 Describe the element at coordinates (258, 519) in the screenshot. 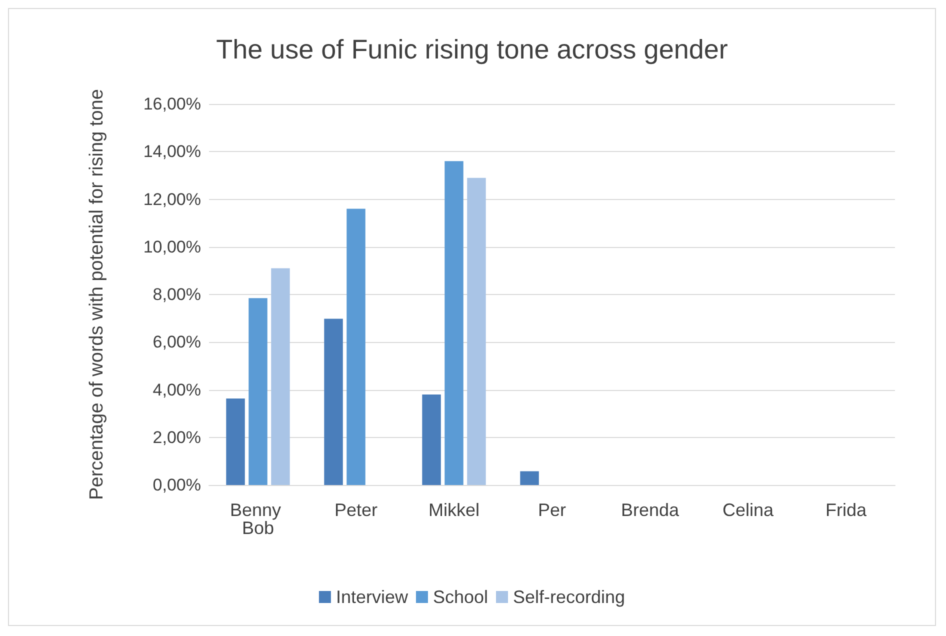

I see `x-tick-label: Benny Bob` at that location.